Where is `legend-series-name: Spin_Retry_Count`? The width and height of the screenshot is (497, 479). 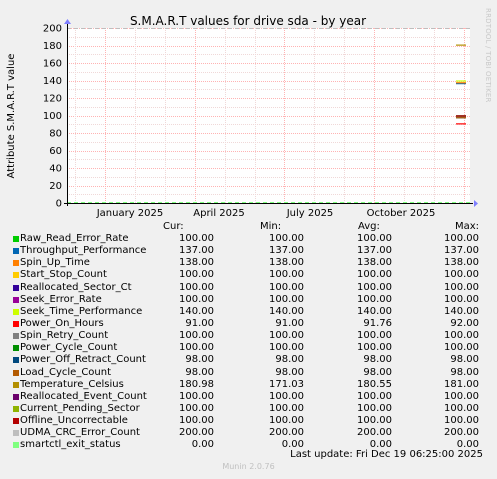
legend-series-name: Spin_Retry_Count is located at coordinates (64, 336).